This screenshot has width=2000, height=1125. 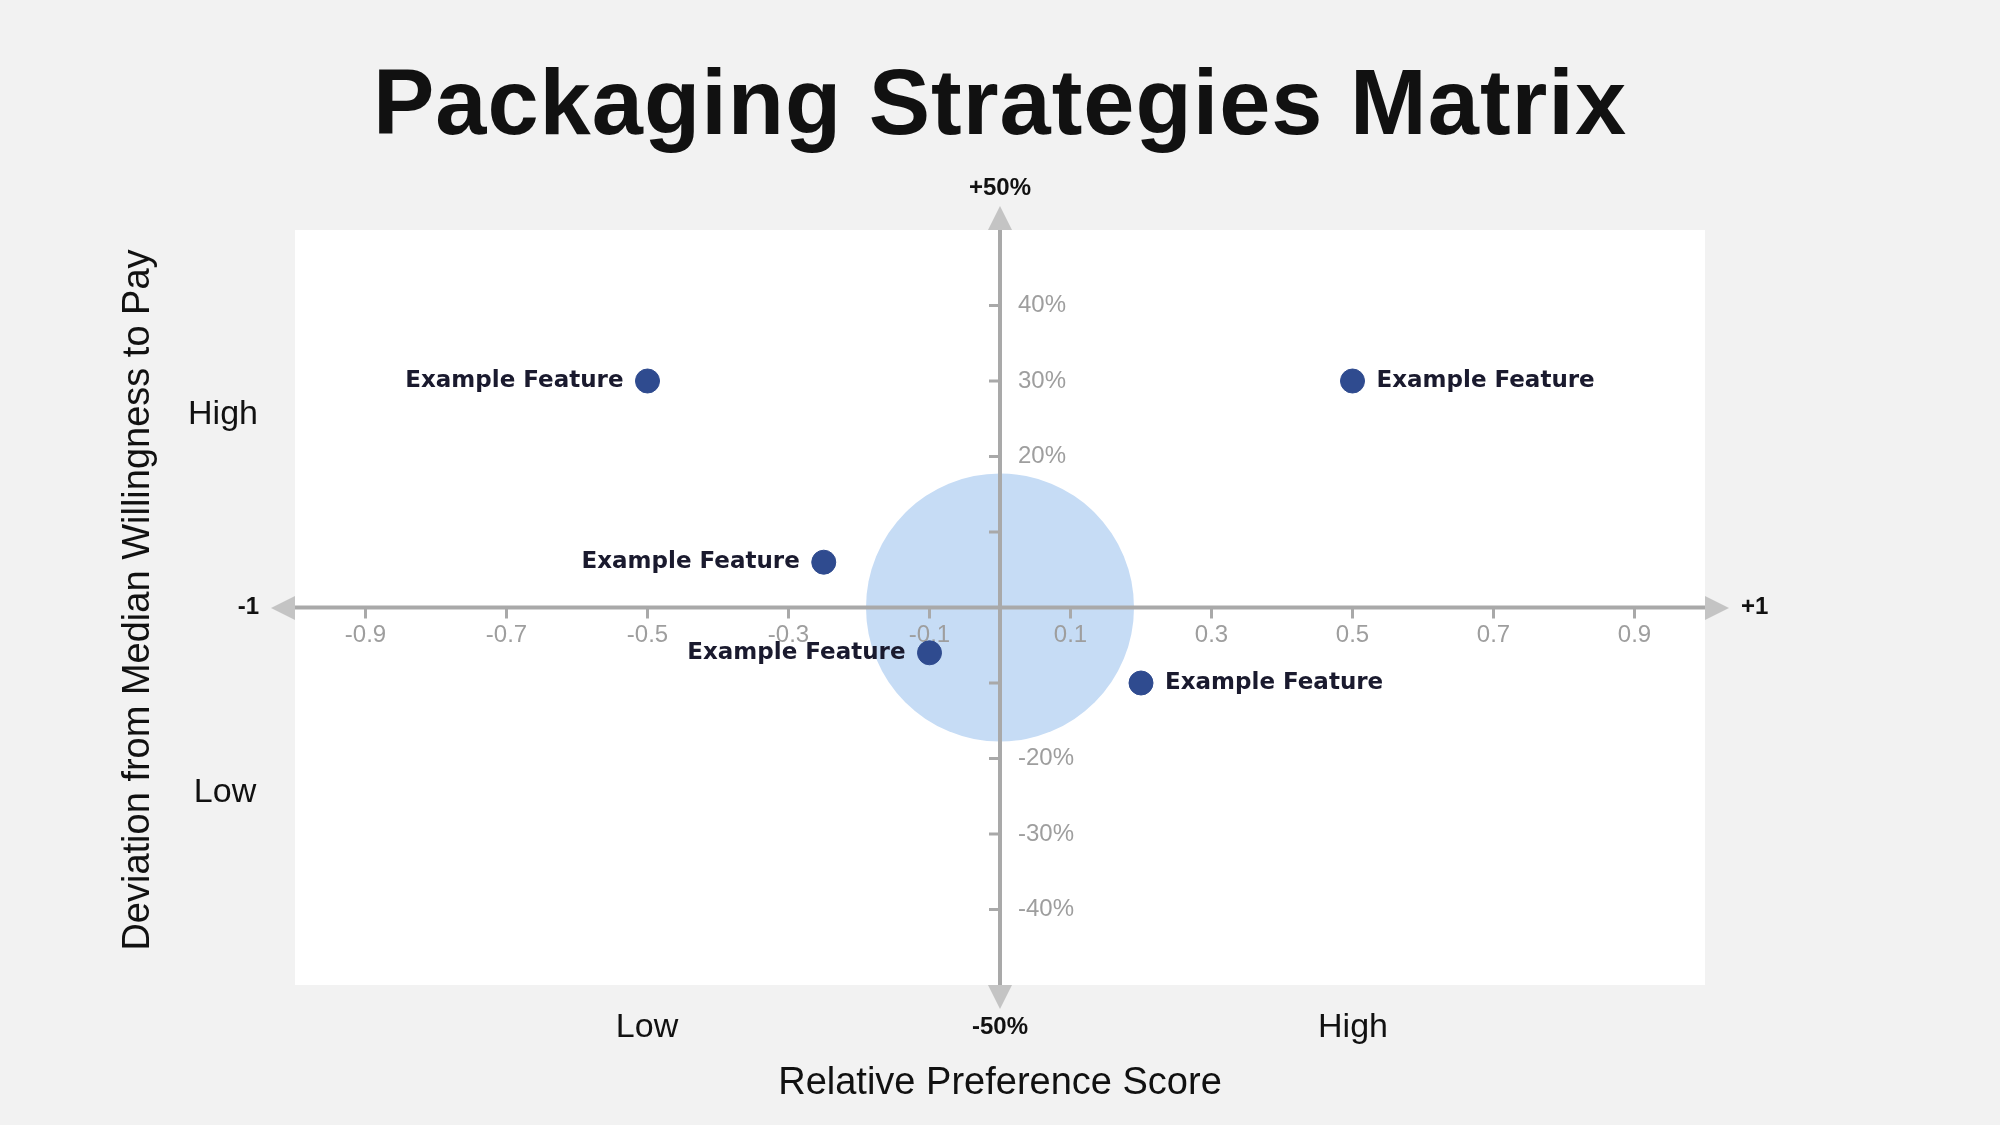 What do you see at coordinates (647, 634) in the screenshot?
I see `x-tick-label: -0.5` at bounding box center [647, 634].